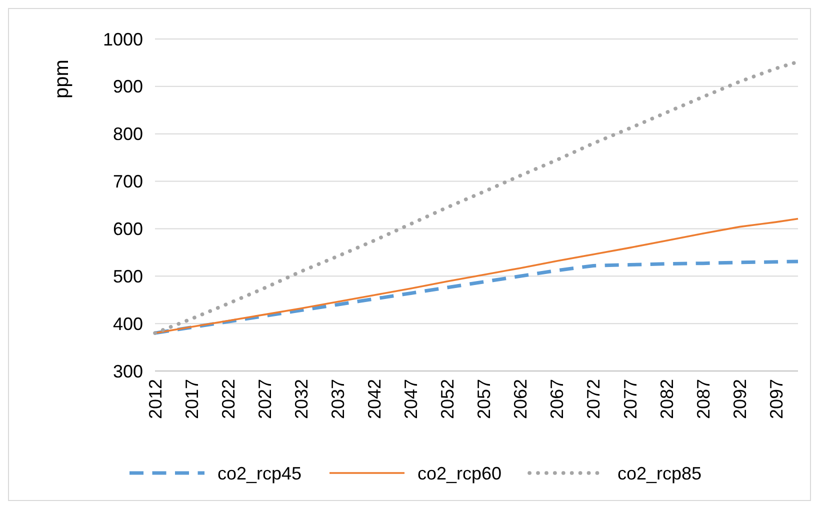 This screenshot has height=509, width=819. What do you see at coordinates (155, 399) in the screenshot?
I see `x-tick-label: 2012` at bounding box center [155, 399].